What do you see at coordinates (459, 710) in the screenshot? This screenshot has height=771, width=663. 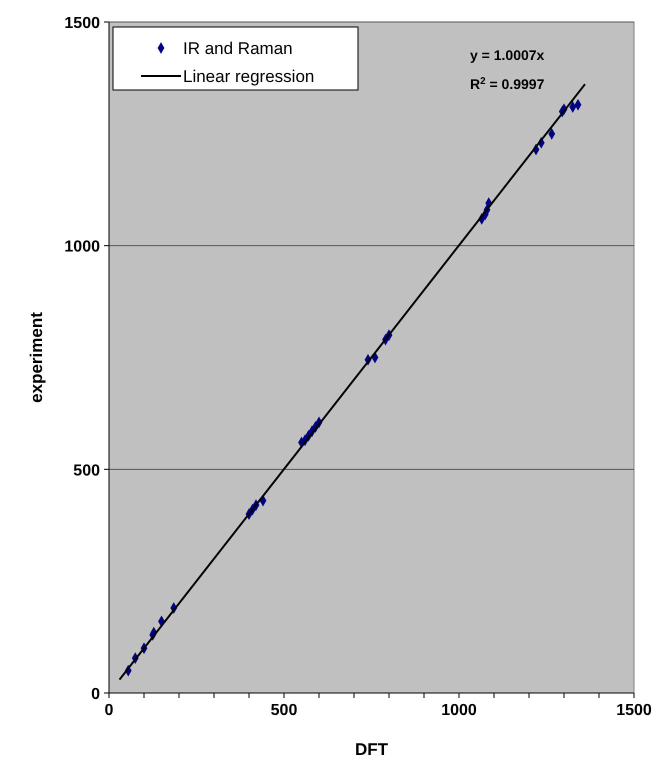 I see `x-tick-label: 1000` at bounding box center [459, 710].